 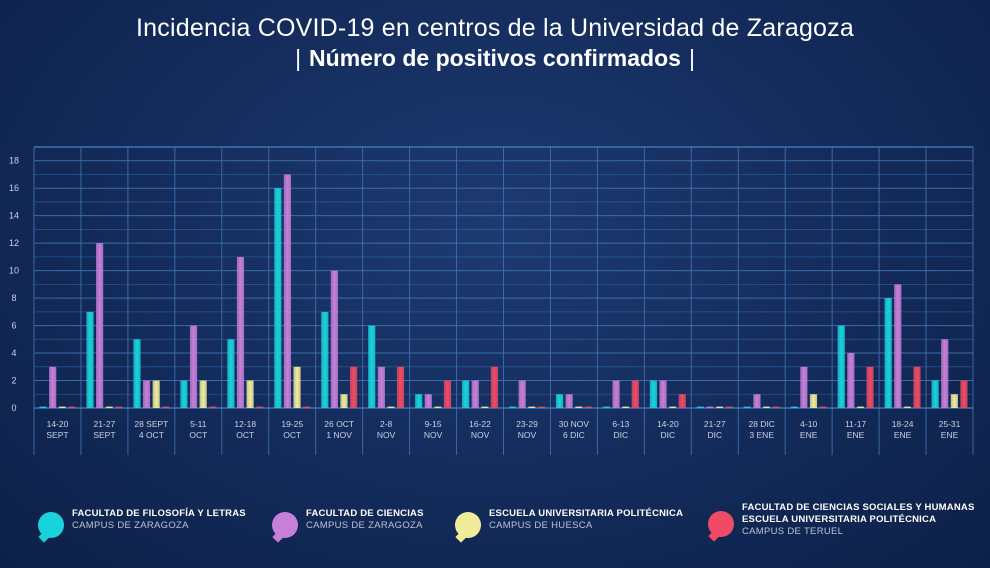 I want to click on legend-label-teruel-2: ESCUELA UNIVERSITARIA POLITÉCNICA, so click(x=839, y=519).